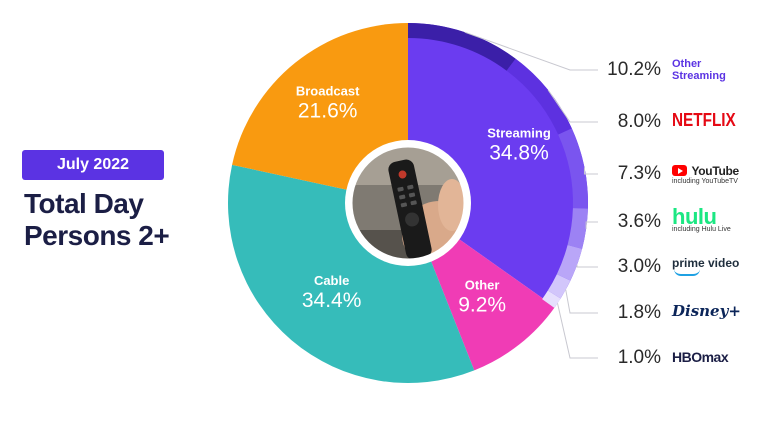 This screenshot has height=427, width=773. I want to click on legend-value: 10.2%, so click(634, 69).